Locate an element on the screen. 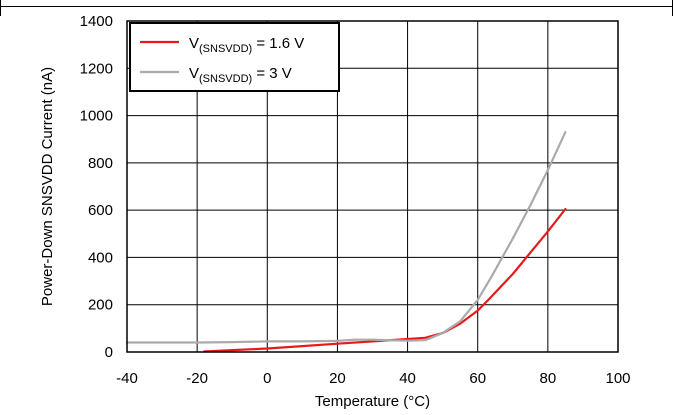 The width and height of the screenshot is (673, 415). x-tick-label: 100 is located at coordinates (617, 378).